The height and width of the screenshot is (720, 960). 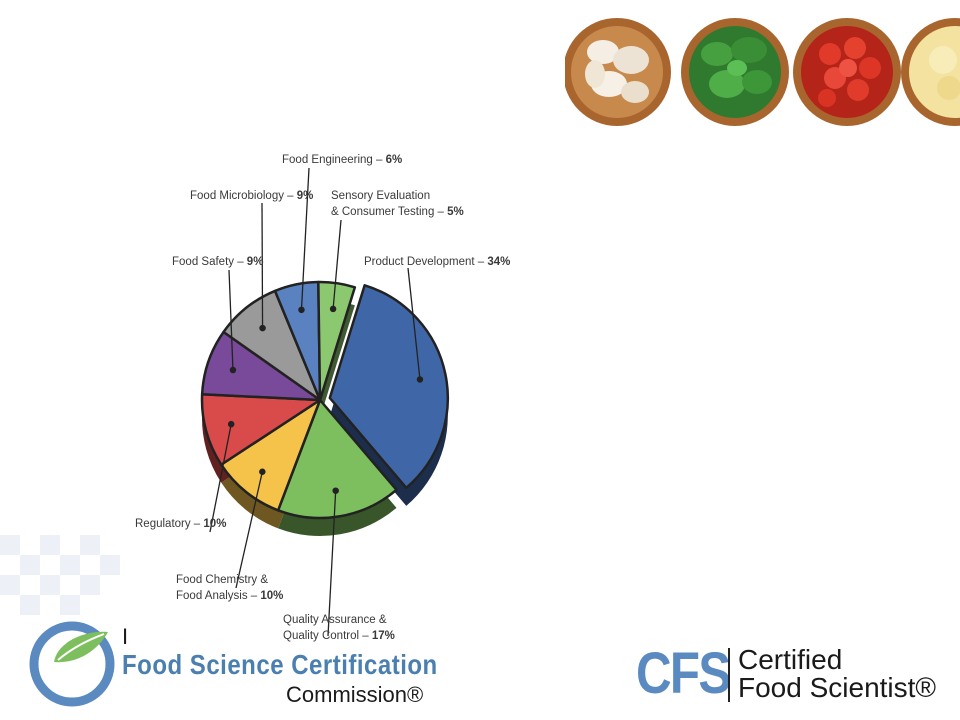 I want to click on pie-slice-sensory-evaluation, so click(x=337, y=341).